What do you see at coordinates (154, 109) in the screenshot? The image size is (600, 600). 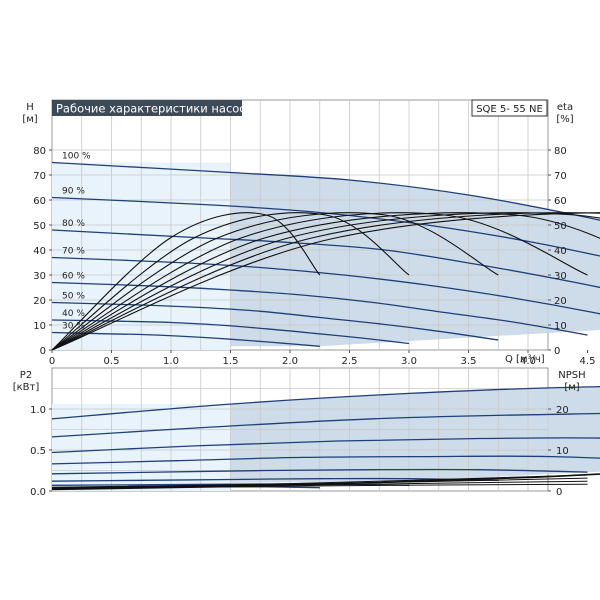 I see `chart-title: Рабочие характеристики насоса` at bounding box center [154, 109].